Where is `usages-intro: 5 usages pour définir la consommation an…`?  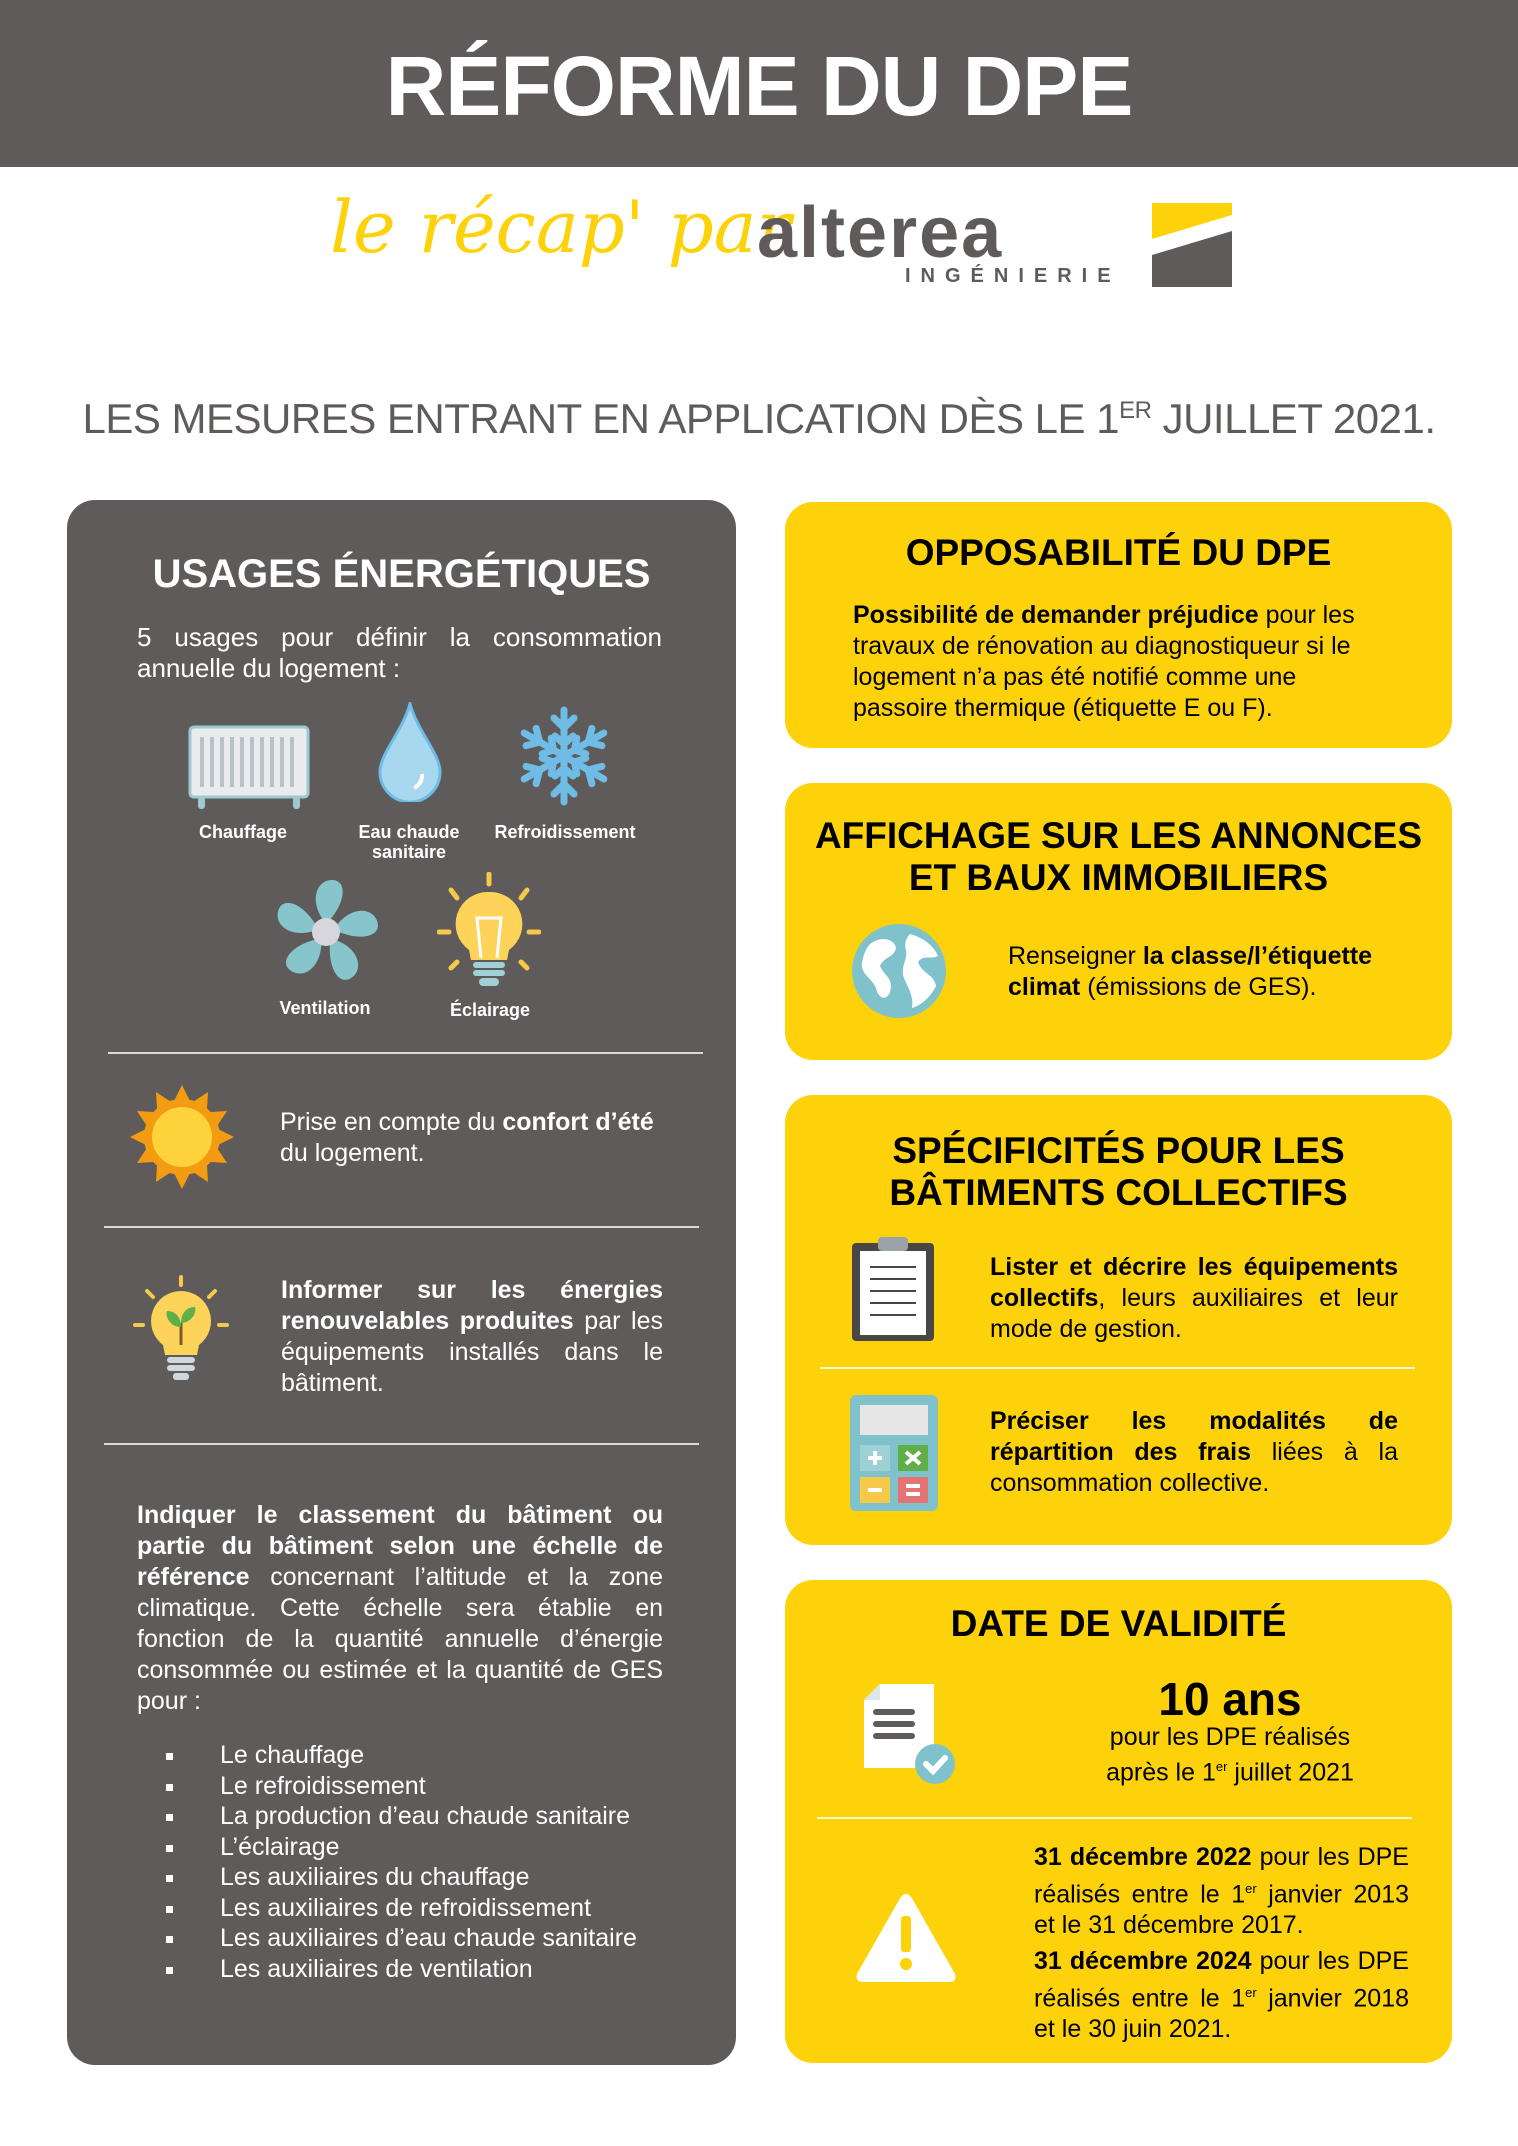
usages-intro: 5 usages pour définir la consommation an… is located at coordinates (399, 652).